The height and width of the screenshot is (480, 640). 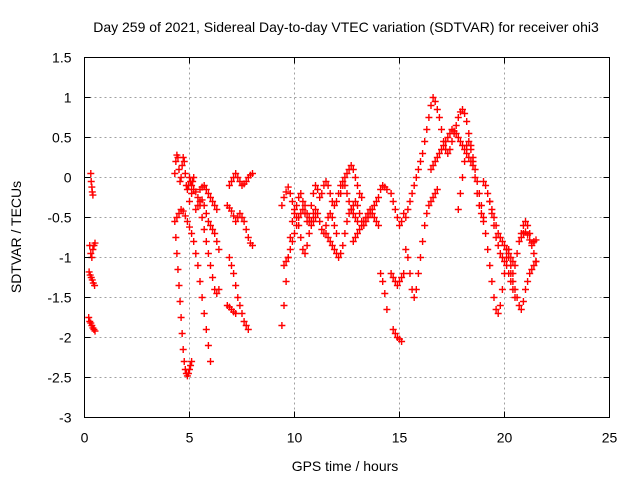 What do you see at coordinates (610, 438) in the screenshot?
I see `x-tick-label: 25` at bounding box center [610, 438].